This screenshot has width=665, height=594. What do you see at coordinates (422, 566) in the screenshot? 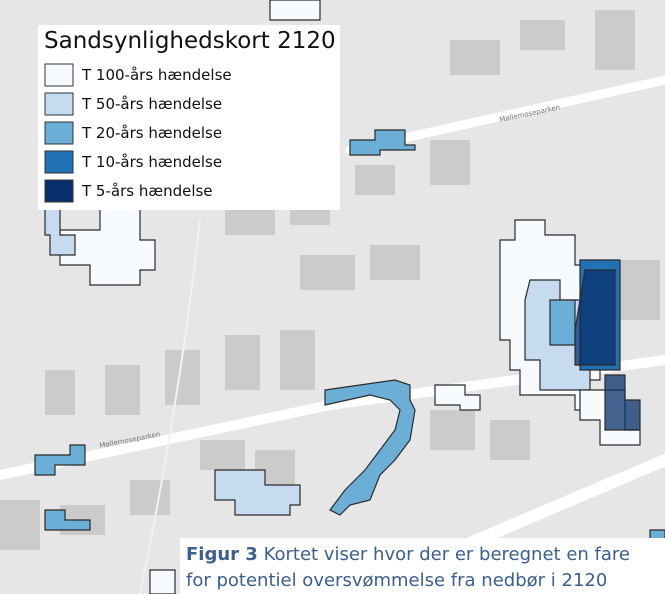
I see `caption-box` at bounding box center [422, 566].